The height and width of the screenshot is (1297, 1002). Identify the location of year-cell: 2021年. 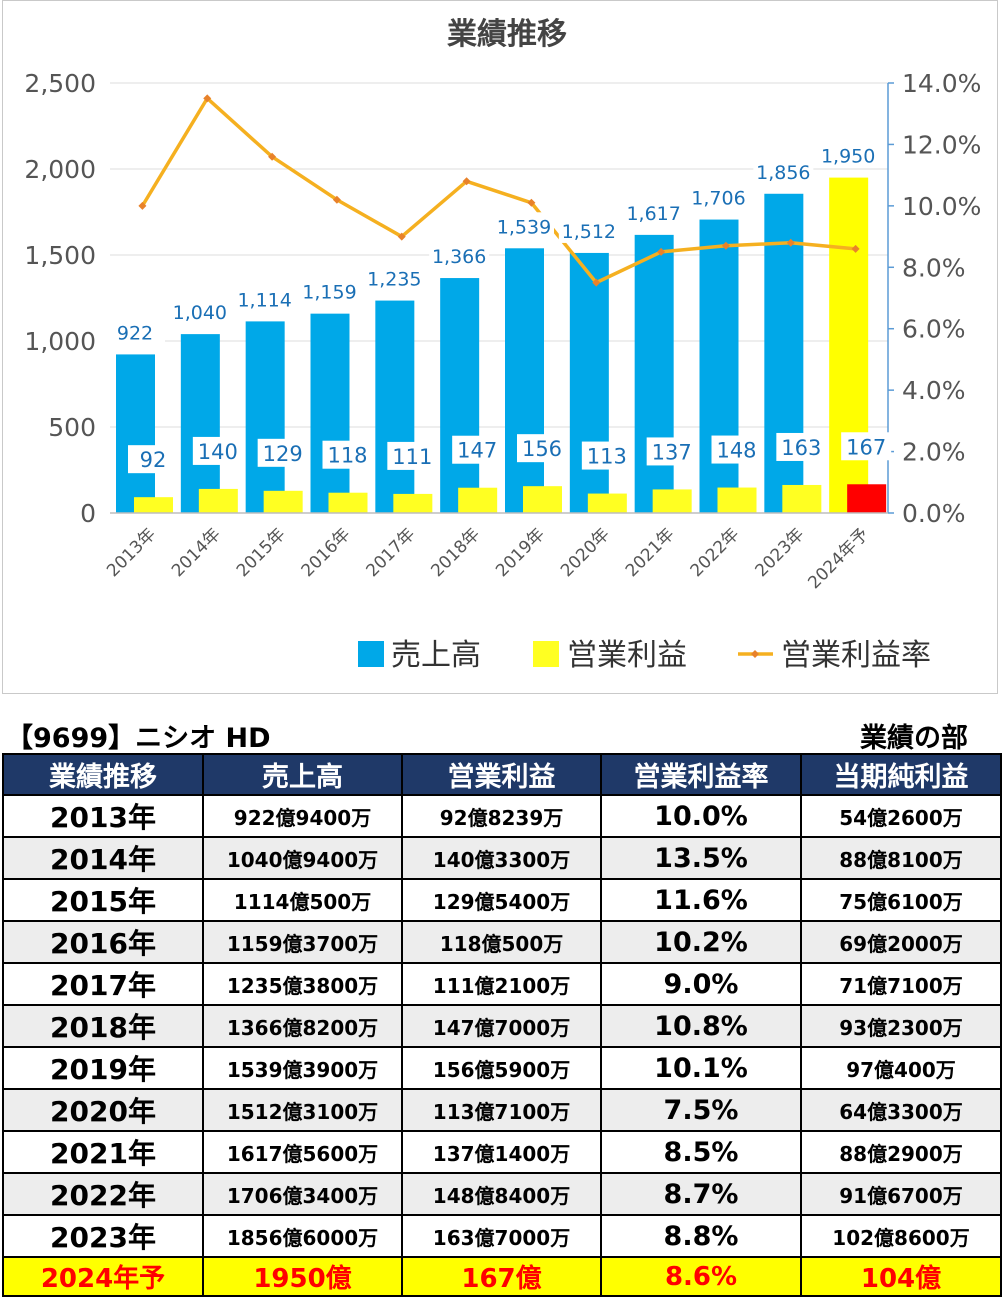
(103, 1152).